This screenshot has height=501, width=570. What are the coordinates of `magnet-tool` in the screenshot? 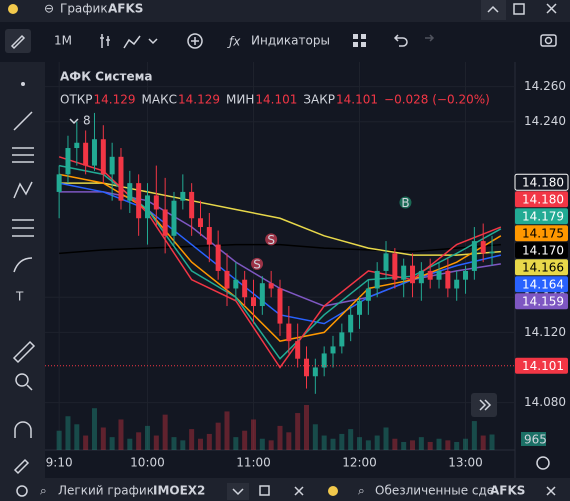 It's located at (23, 429).